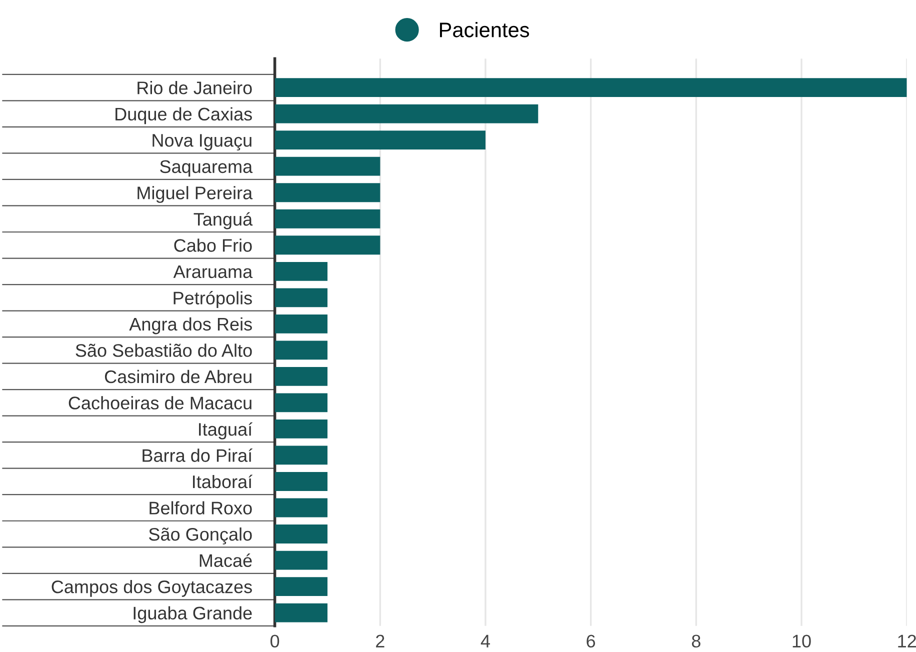 The image size is (916, 652). What do you see at coordinates (213, 272) in the screenshot?
I see `y-tick-label: Araruama` at bounding box center [213, 272].